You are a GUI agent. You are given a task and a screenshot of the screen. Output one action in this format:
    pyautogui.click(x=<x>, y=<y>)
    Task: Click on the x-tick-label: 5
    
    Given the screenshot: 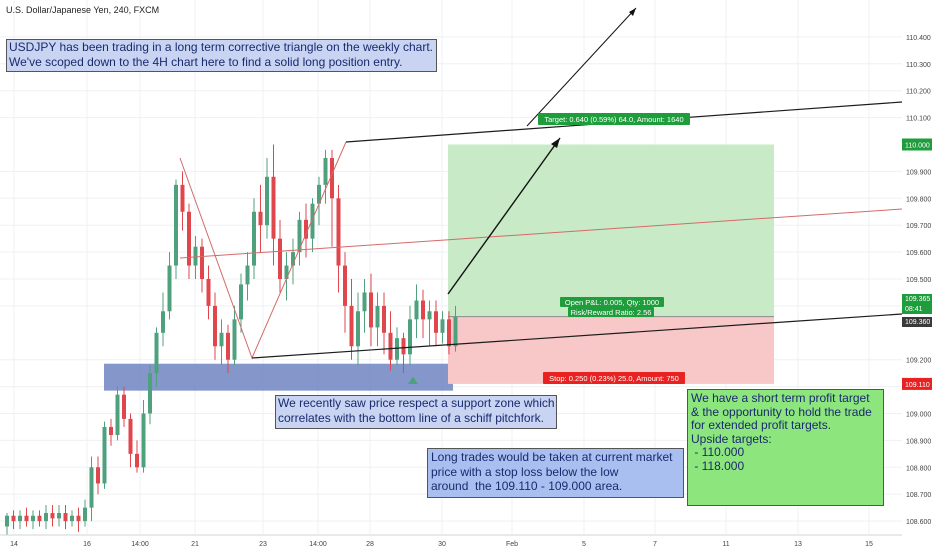 What is the action you would take?
    pyautogui.click(x=584, y=544)
    